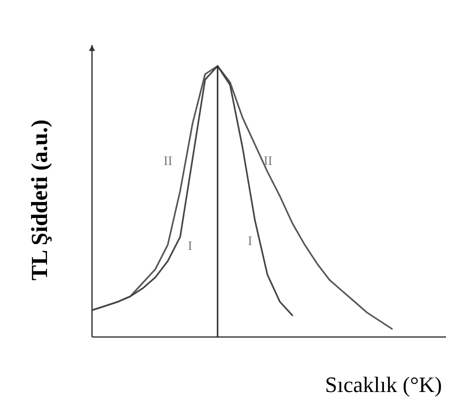  I want to click on y-axis-title: TL Şiddeti (a.u.), so click(39, 200).